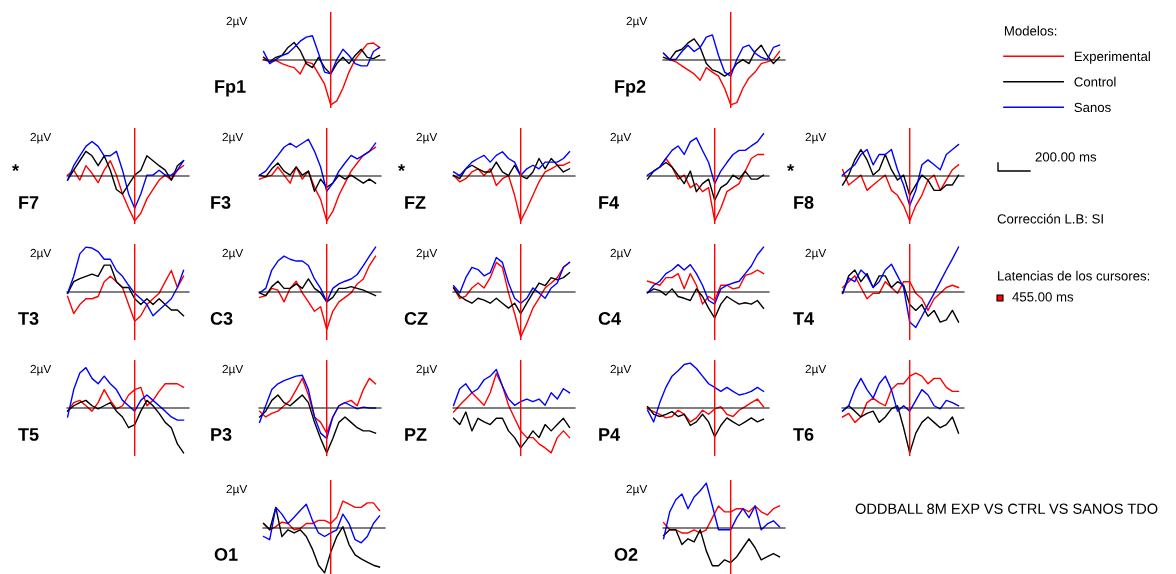 The width and height of the screenshot is (1176, 574). I want to click on legend-title: Modelos:, so click(1030, 30).